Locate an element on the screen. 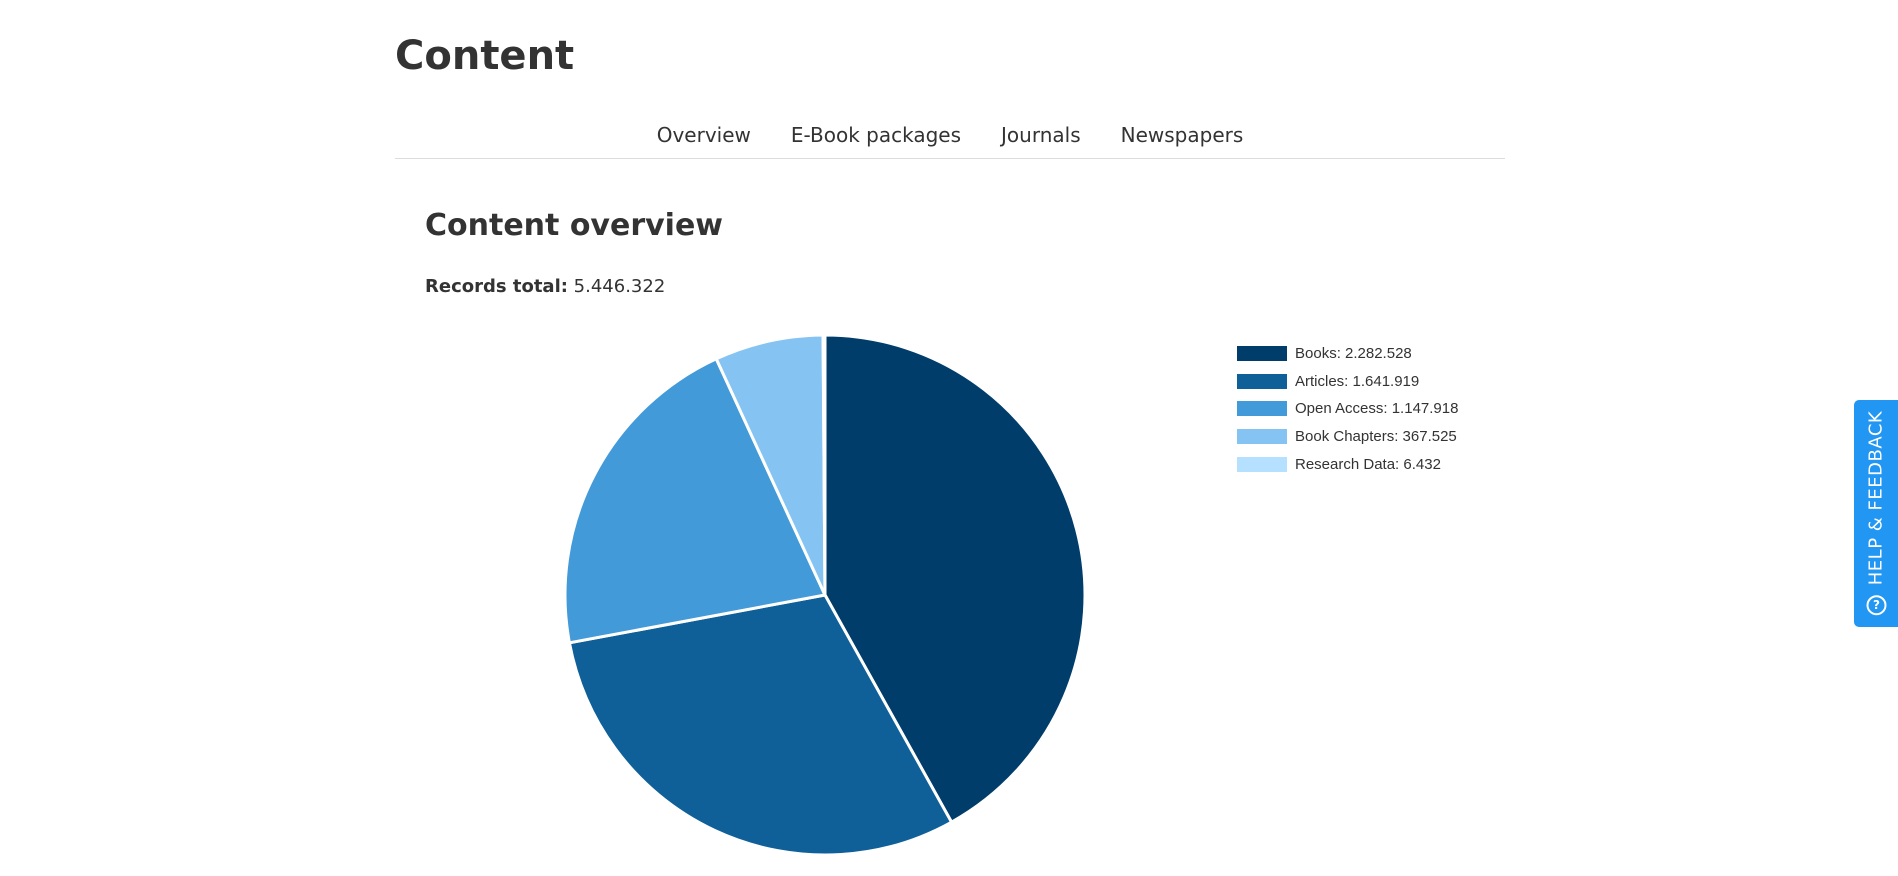 This screenshot has height=876, width=1898. legend-item-book-chapters: Book Chapters: 367.525 is located at coordinates (1347, 437).